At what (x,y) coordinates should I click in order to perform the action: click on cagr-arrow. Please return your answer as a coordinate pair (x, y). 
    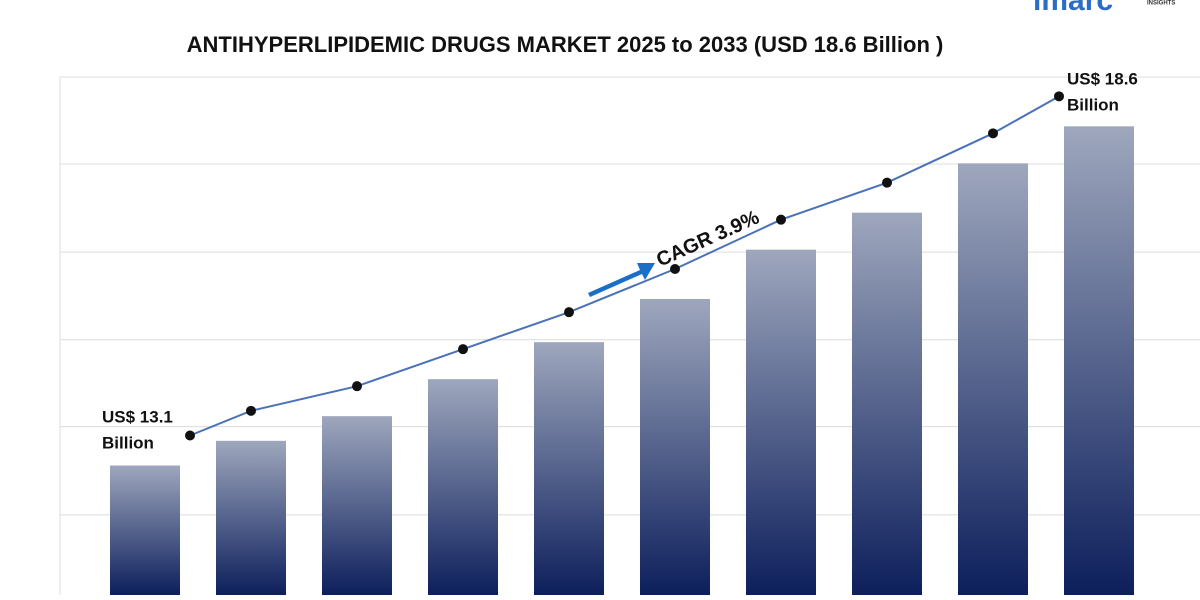
    Looking at the image, I should click on (621, 280).